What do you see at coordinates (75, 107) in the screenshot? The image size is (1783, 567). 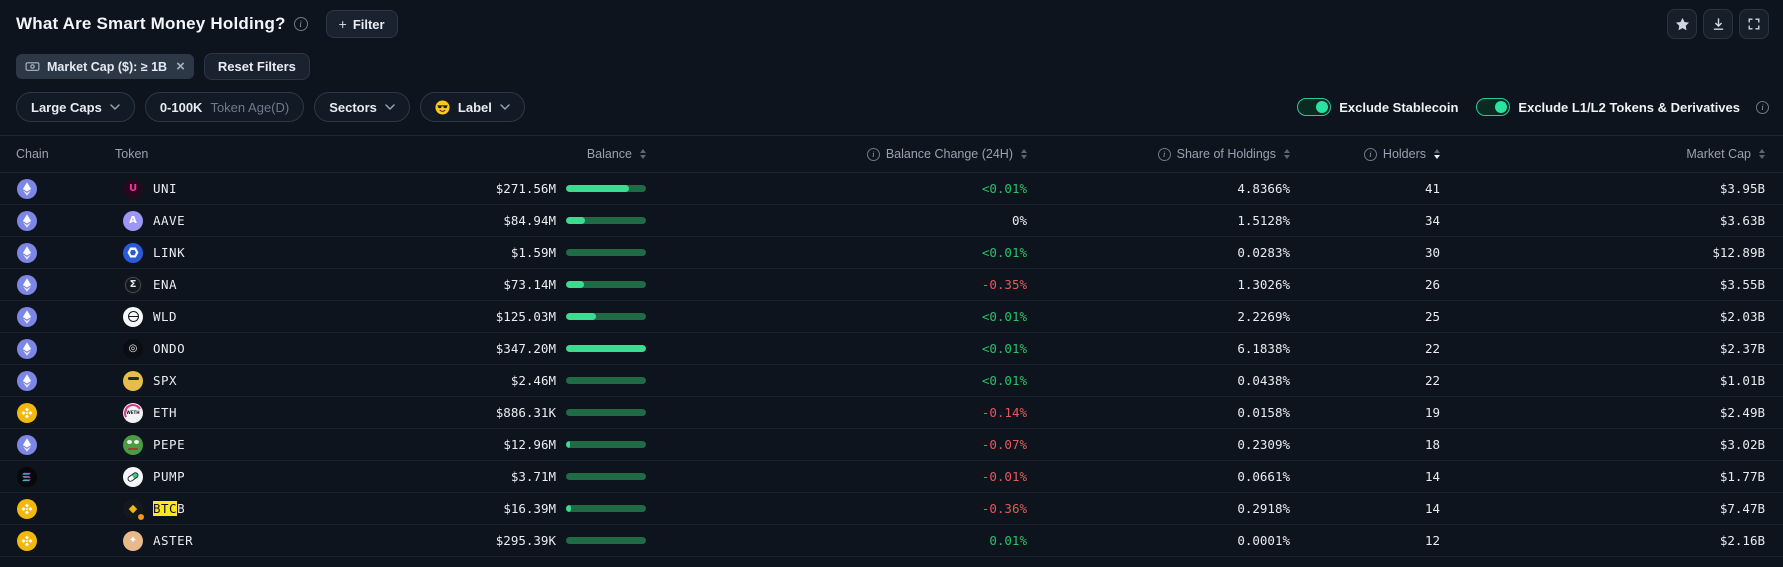 I see `market-cap-size-dropdown: Large Caps` at bounding box center [75, 107].